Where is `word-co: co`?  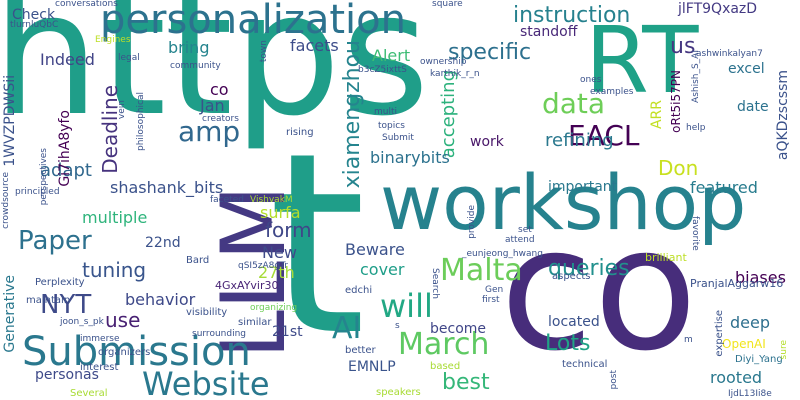
word-co: co is located at coordinates (599, 290).